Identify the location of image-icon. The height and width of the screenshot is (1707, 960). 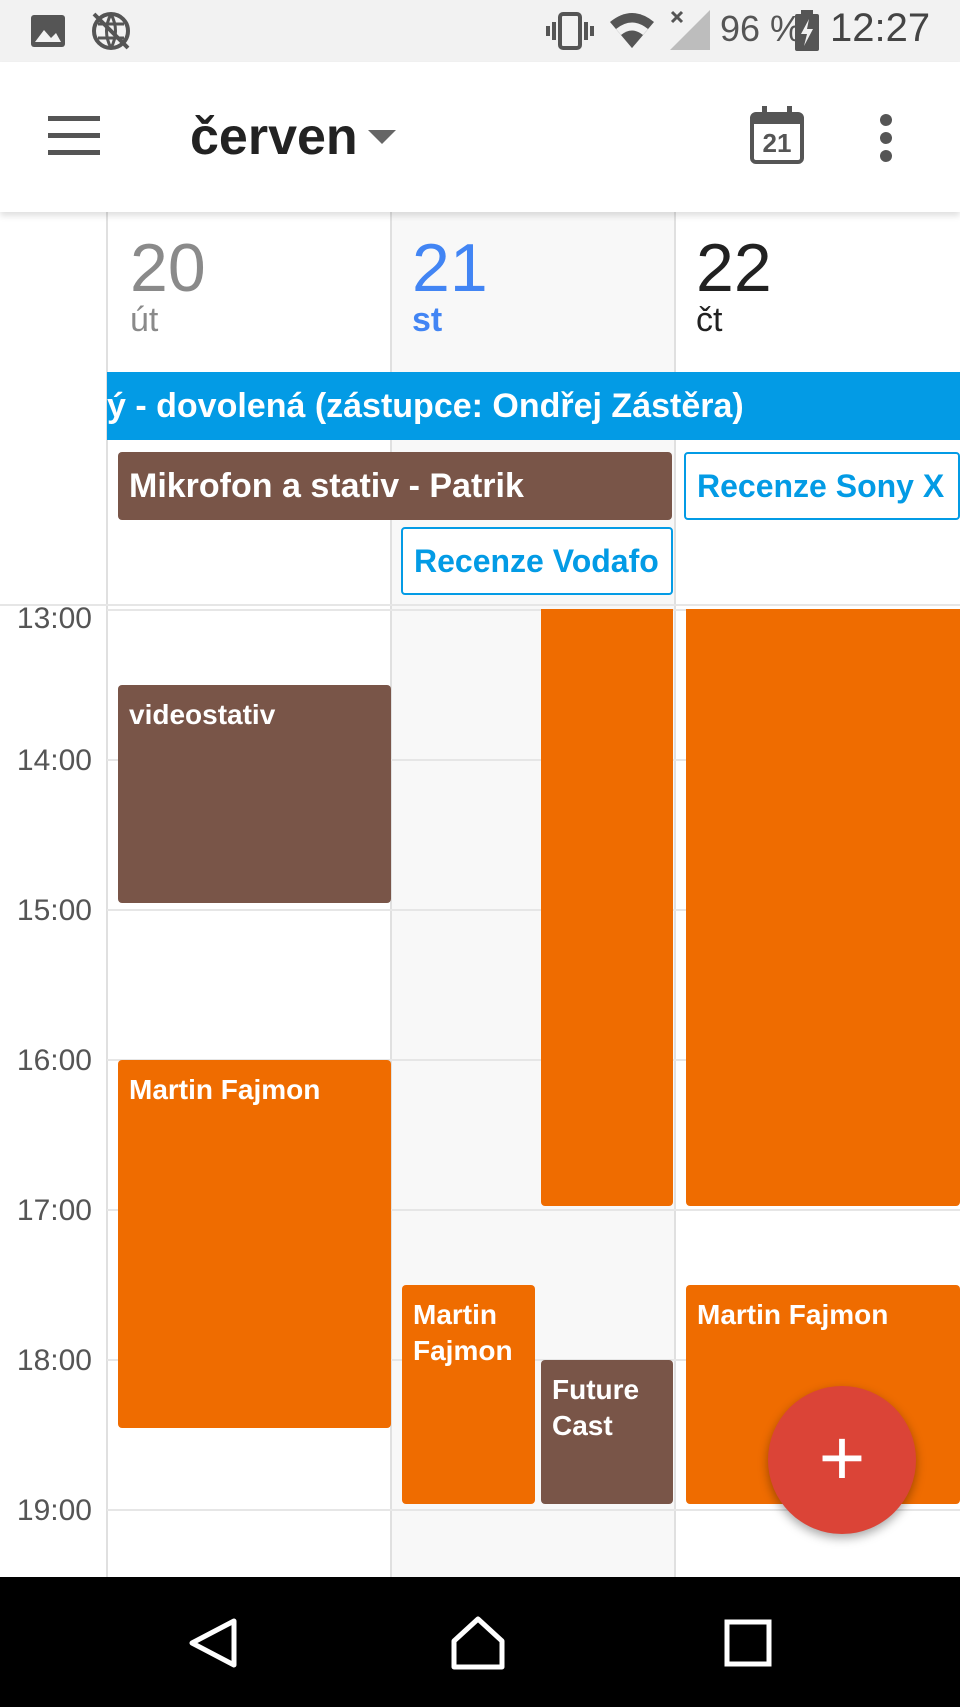
(48, 31).